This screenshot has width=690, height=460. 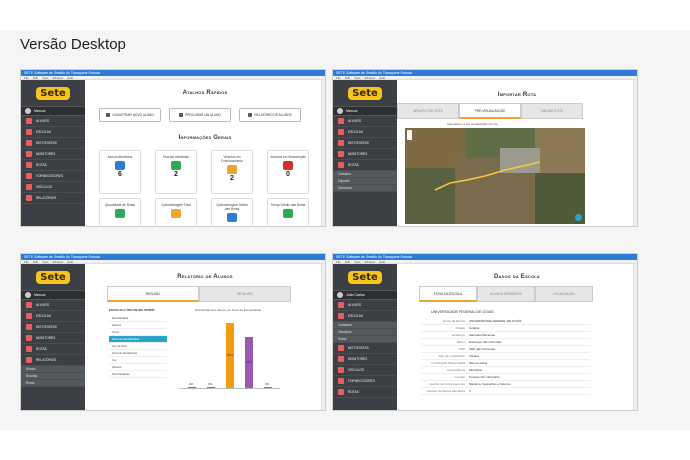 I want to click on layers-icon, so click(x=578, y=217).